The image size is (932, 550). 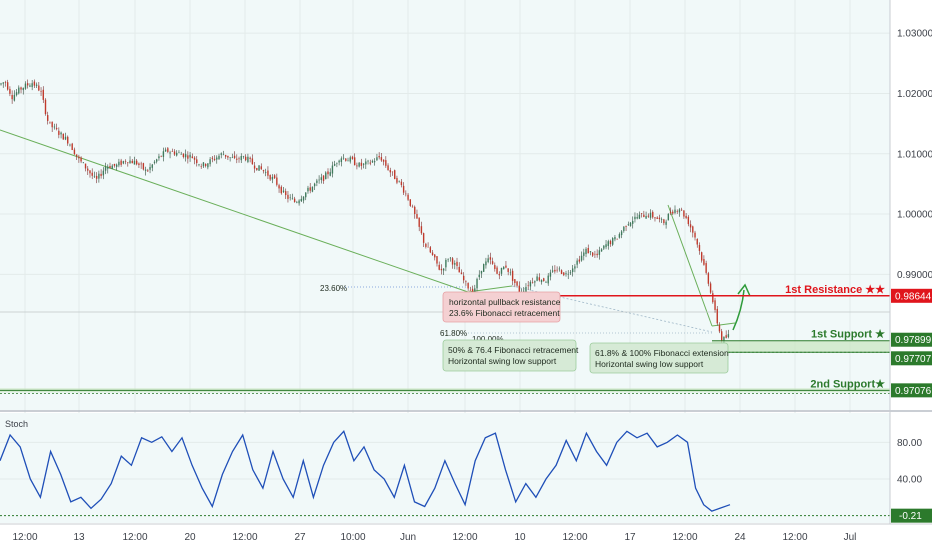 What do you see at coordinates (630, 537) in the screenshot?
I see `time-tick-label: 17` at bounding box center [630, 537].